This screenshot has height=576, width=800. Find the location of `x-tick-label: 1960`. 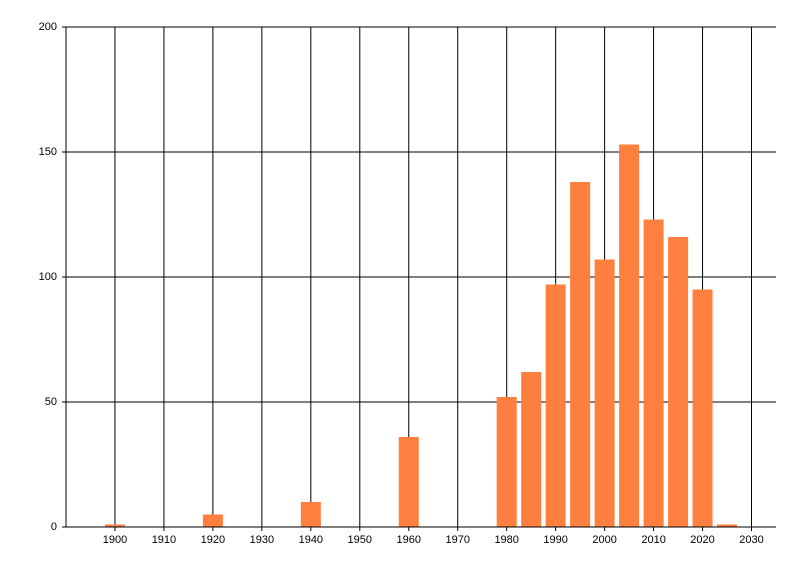

x-tick-label: 1960 is located at coordinates (409, 540).